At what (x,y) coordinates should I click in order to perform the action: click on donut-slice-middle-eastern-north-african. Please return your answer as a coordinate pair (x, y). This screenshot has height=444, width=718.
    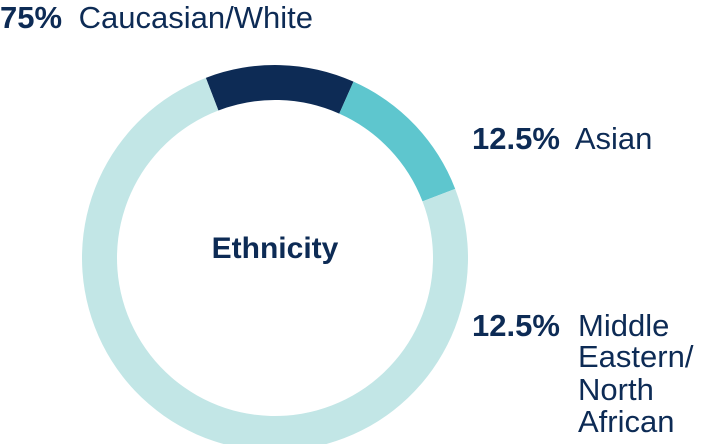
    Looking at the image, I should click on (397, 141).